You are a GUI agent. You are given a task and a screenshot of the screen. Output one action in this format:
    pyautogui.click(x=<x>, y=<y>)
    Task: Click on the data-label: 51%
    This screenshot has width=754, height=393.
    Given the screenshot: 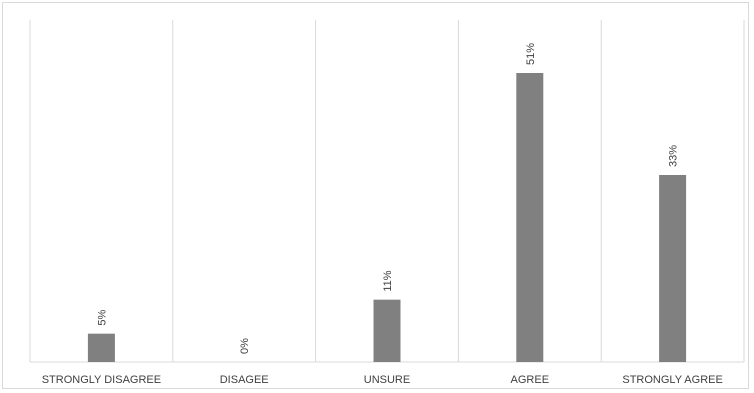 What is the action you would take?
    pyautogui.click(x=531, y=54)
    